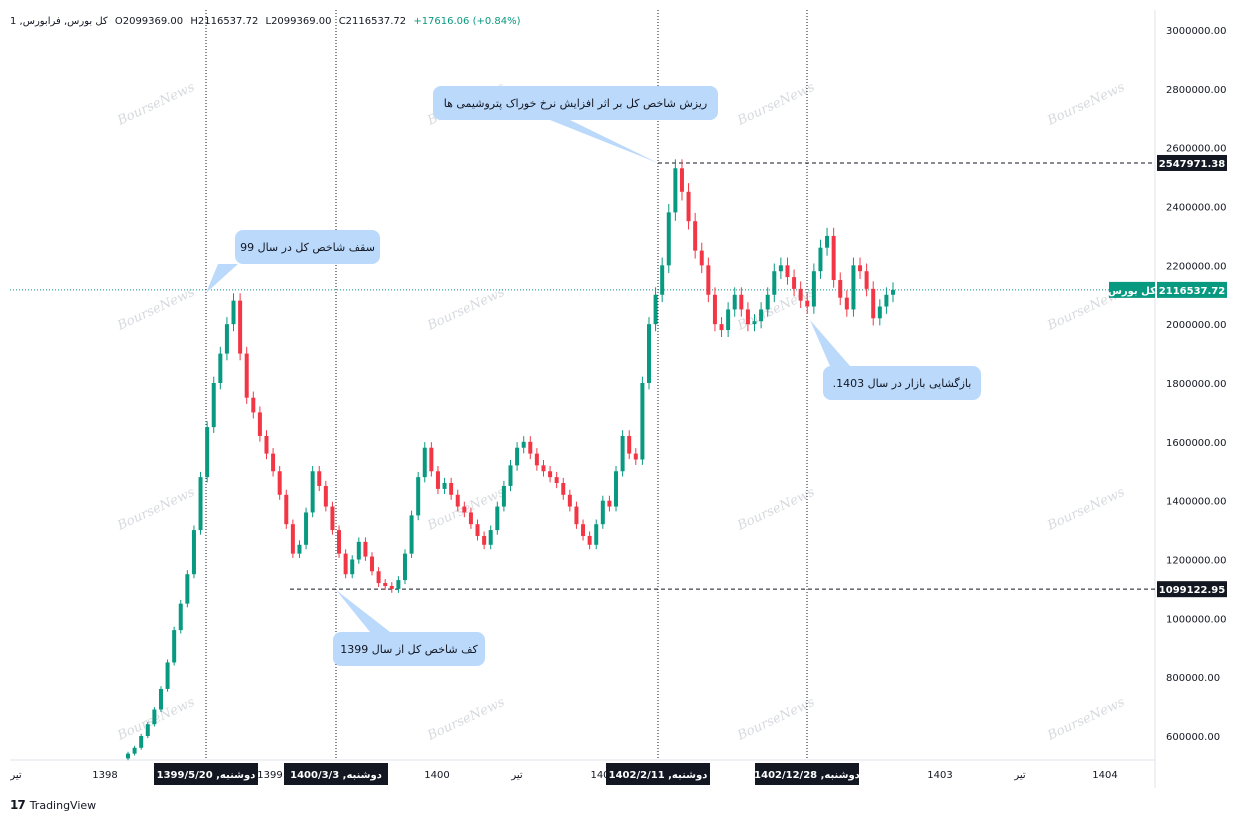 The image size is (1244, 824). I want to click on price-tick-label: 1800000.00, so click(1196, 384).